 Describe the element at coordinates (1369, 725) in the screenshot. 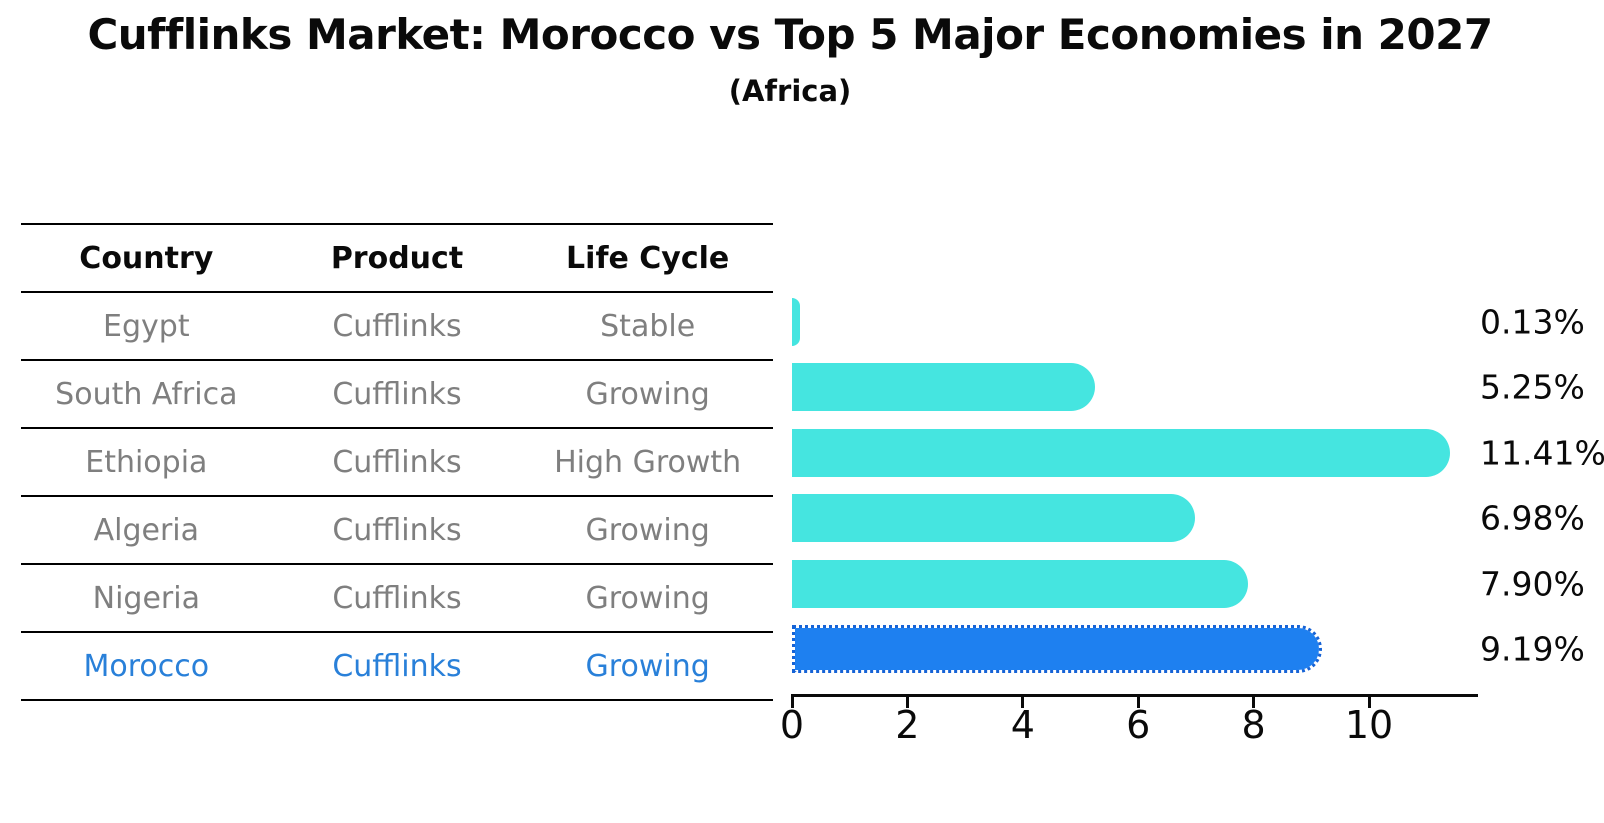

I see `x-tick-label: 10` at that location.